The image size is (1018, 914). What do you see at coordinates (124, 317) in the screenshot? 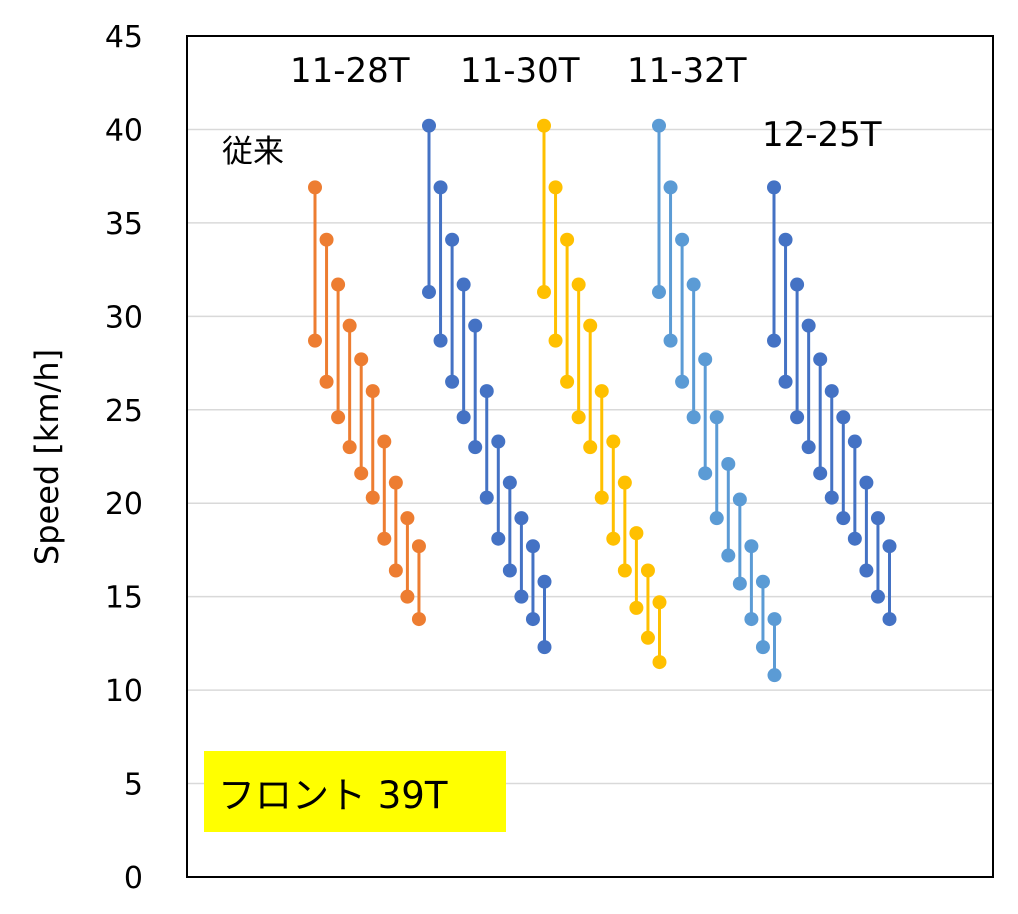
I see `y-tick-label: 30` at bounding box center [124, 317].